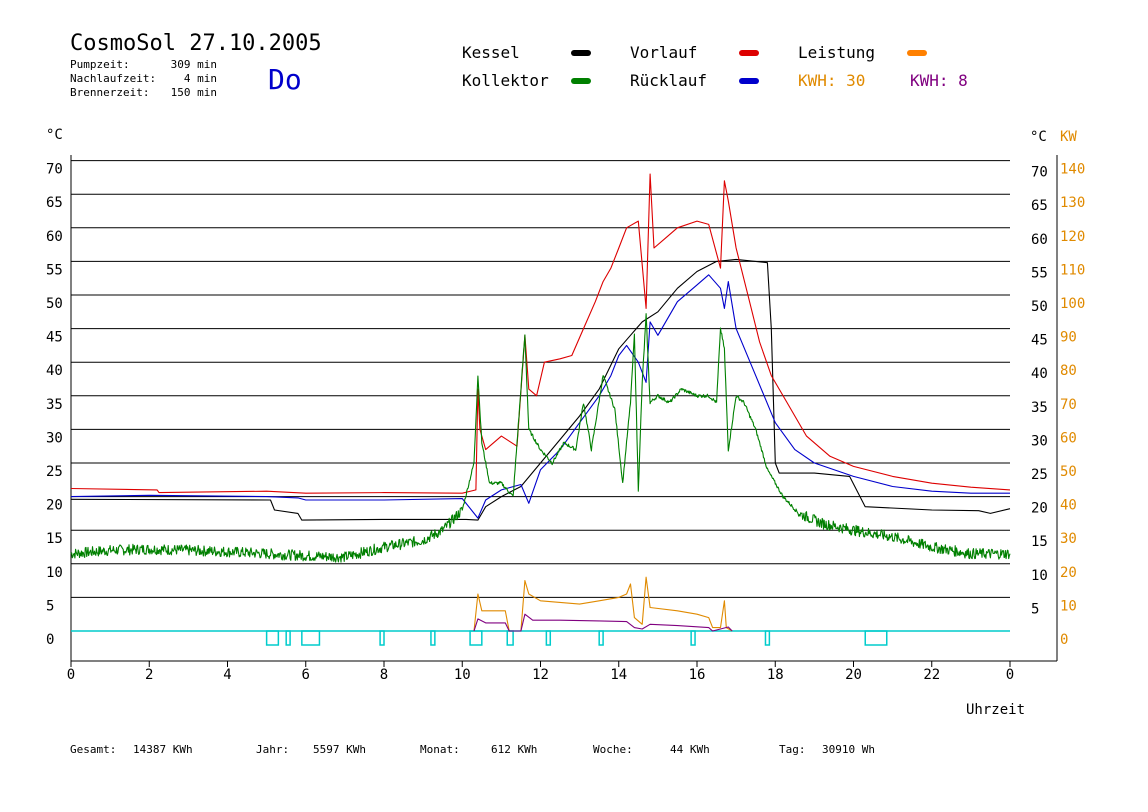 This screenshot has height=812, width=1148. What do you see at coordinates (1039, 576) in the screenshot?
I see `y-tick-right-temp: 10` at bounding box center [1039, 576].